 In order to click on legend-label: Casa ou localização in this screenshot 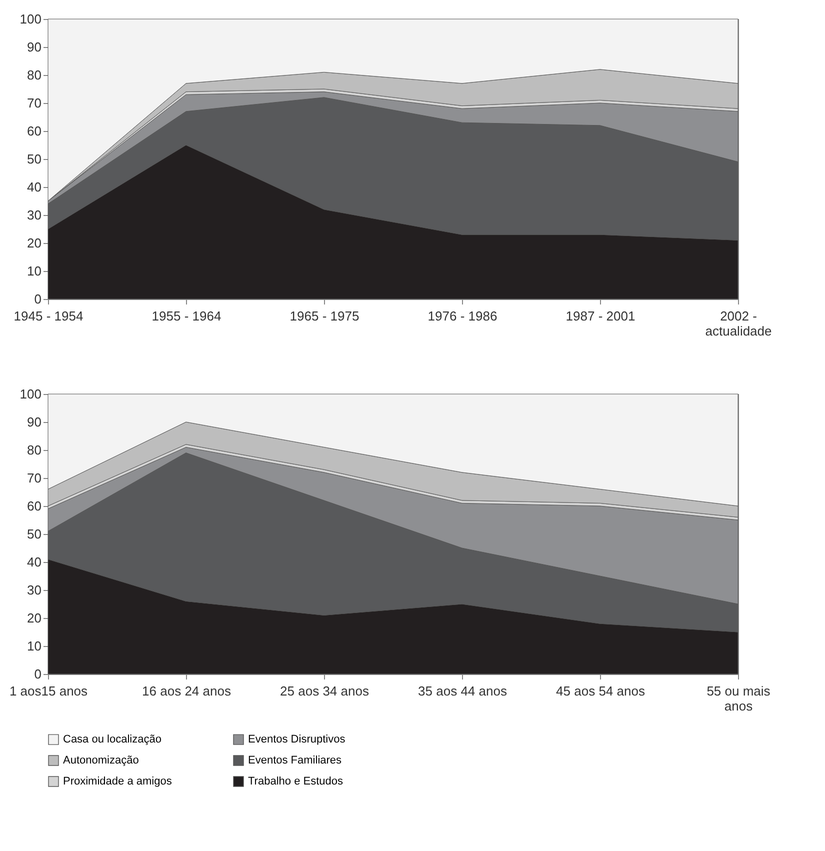, I will do `click(112, 740)`.